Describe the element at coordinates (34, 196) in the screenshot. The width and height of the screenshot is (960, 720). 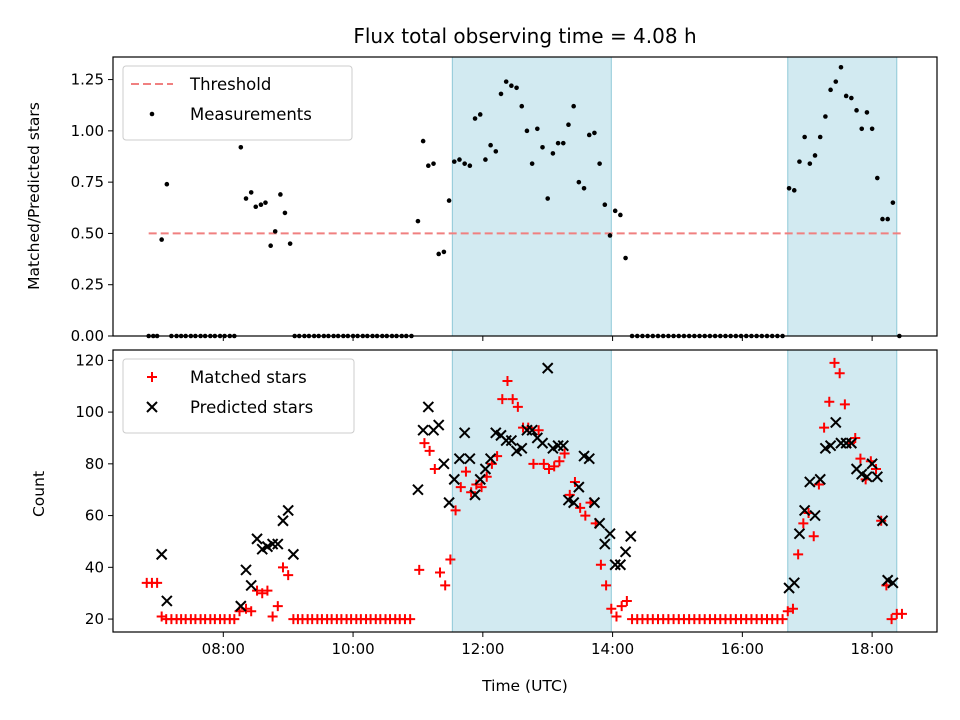
I see `top-y-axis-title: Matched/Predicted stars` at that location.